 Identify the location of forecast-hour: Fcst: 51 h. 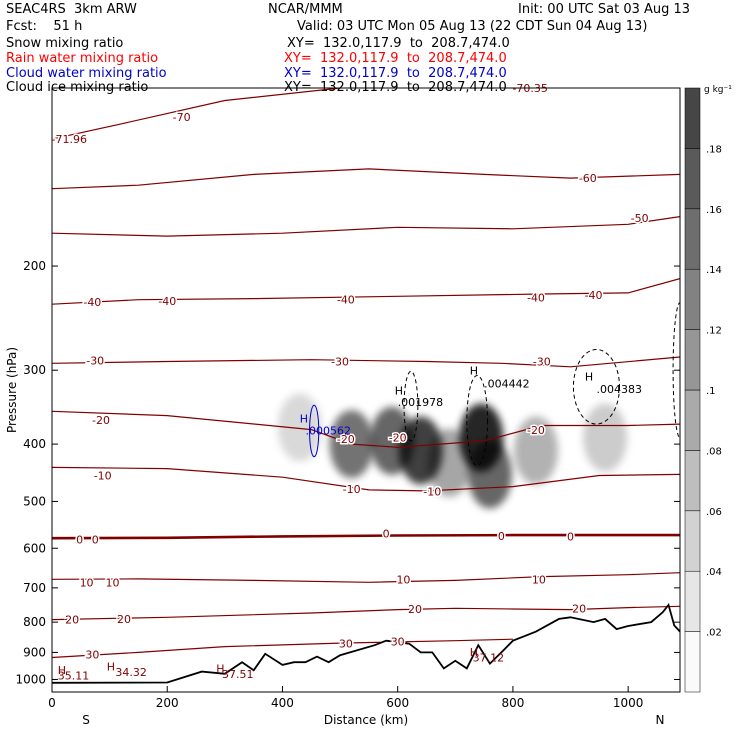
(44, 26).